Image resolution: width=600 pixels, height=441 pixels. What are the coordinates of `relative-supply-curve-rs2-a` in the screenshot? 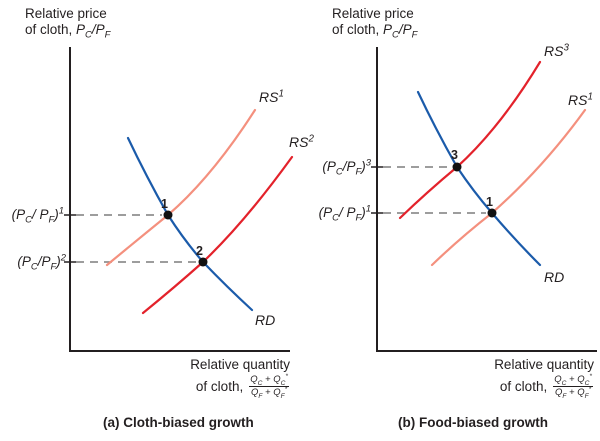 It's located at (217, 235).